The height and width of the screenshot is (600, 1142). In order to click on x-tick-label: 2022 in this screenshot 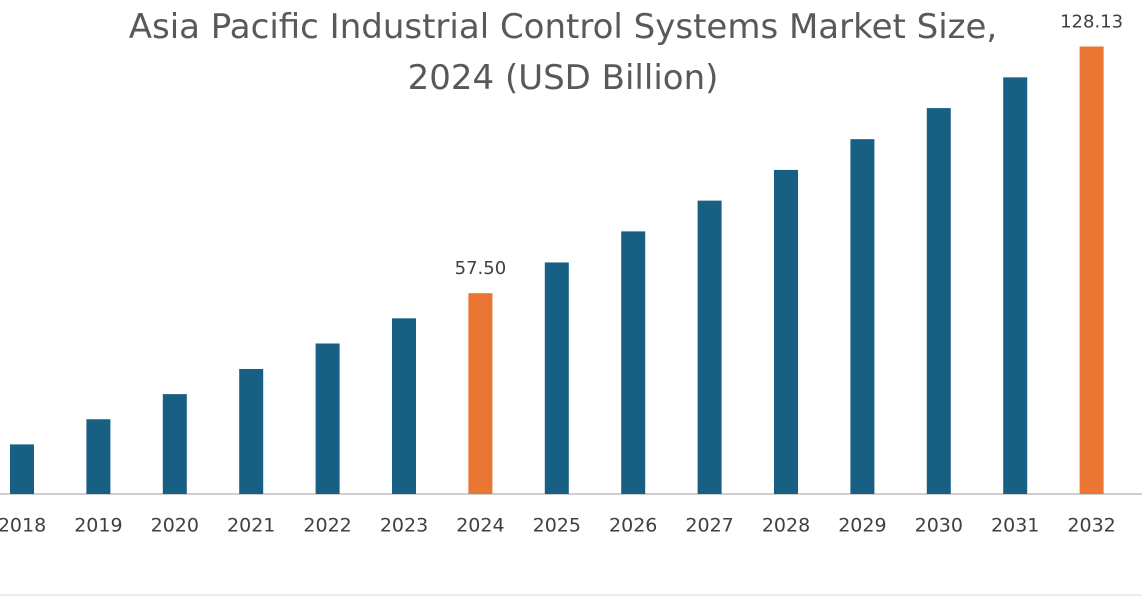, I will do `click(327, 526)`.